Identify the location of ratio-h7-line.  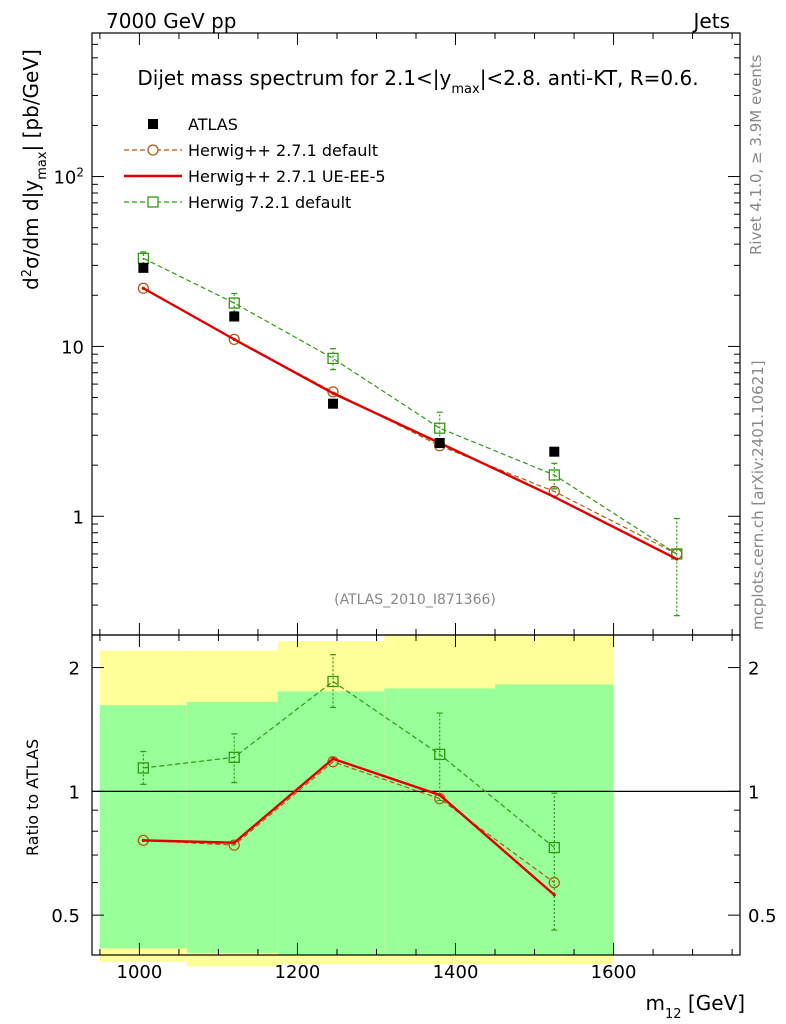
(349, 764).